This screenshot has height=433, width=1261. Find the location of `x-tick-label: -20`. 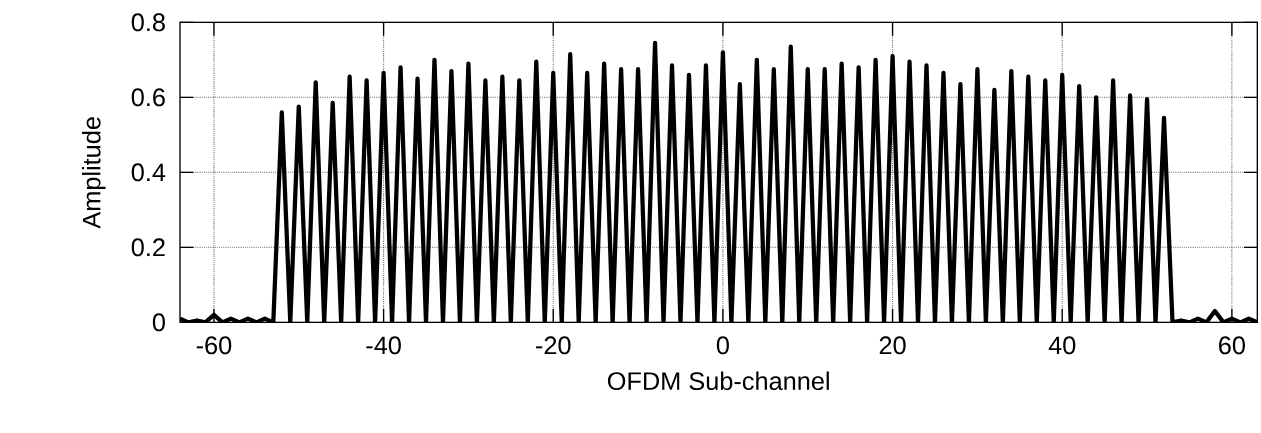

x-tick-label: -20 is located at coordinates (553, 345).